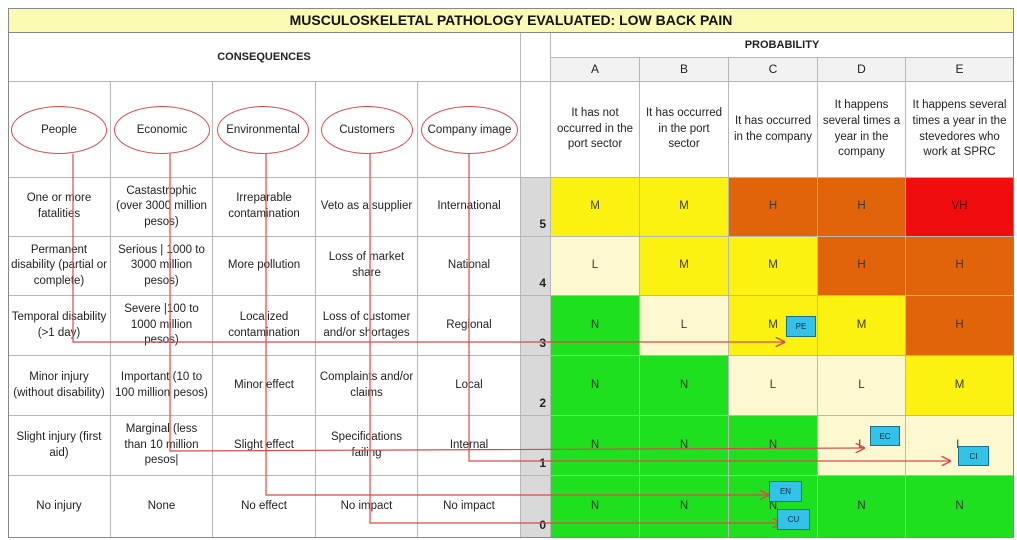  I want to click on level-number: 0, so click(536, 507).